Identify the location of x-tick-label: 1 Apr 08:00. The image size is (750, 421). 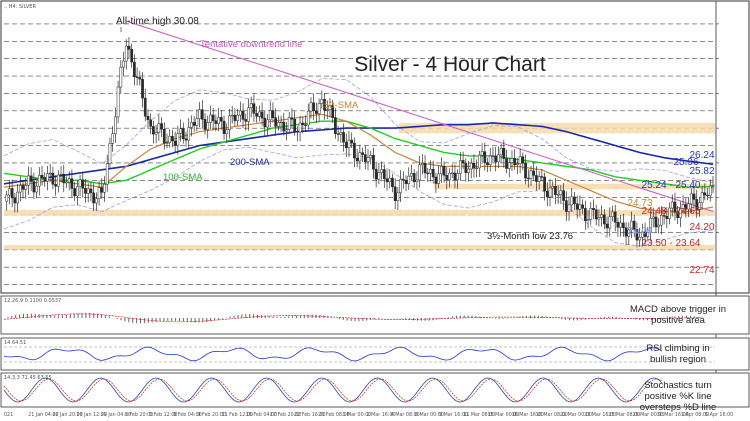
(695, 415).